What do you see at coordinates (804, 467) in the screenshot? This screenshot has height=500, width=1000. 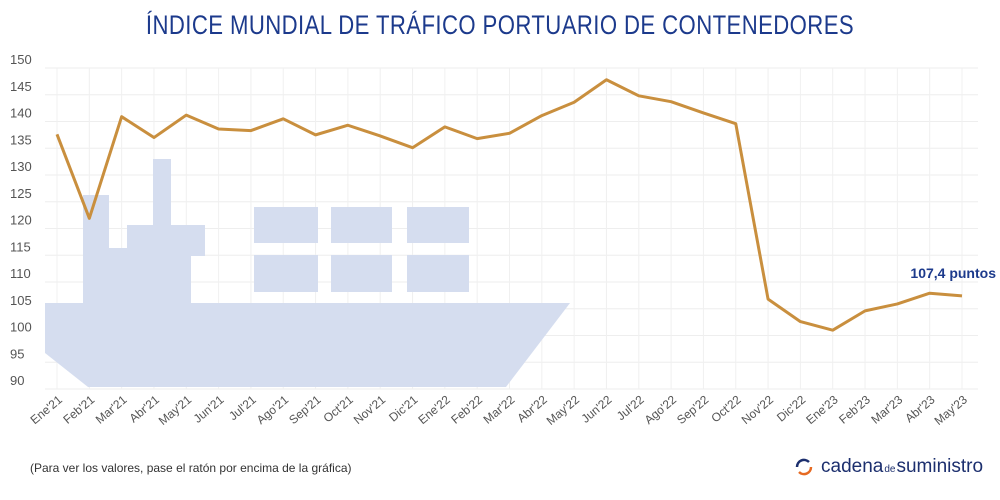 I see `cycle-arrows-icon` at bounding box center [804, 467].